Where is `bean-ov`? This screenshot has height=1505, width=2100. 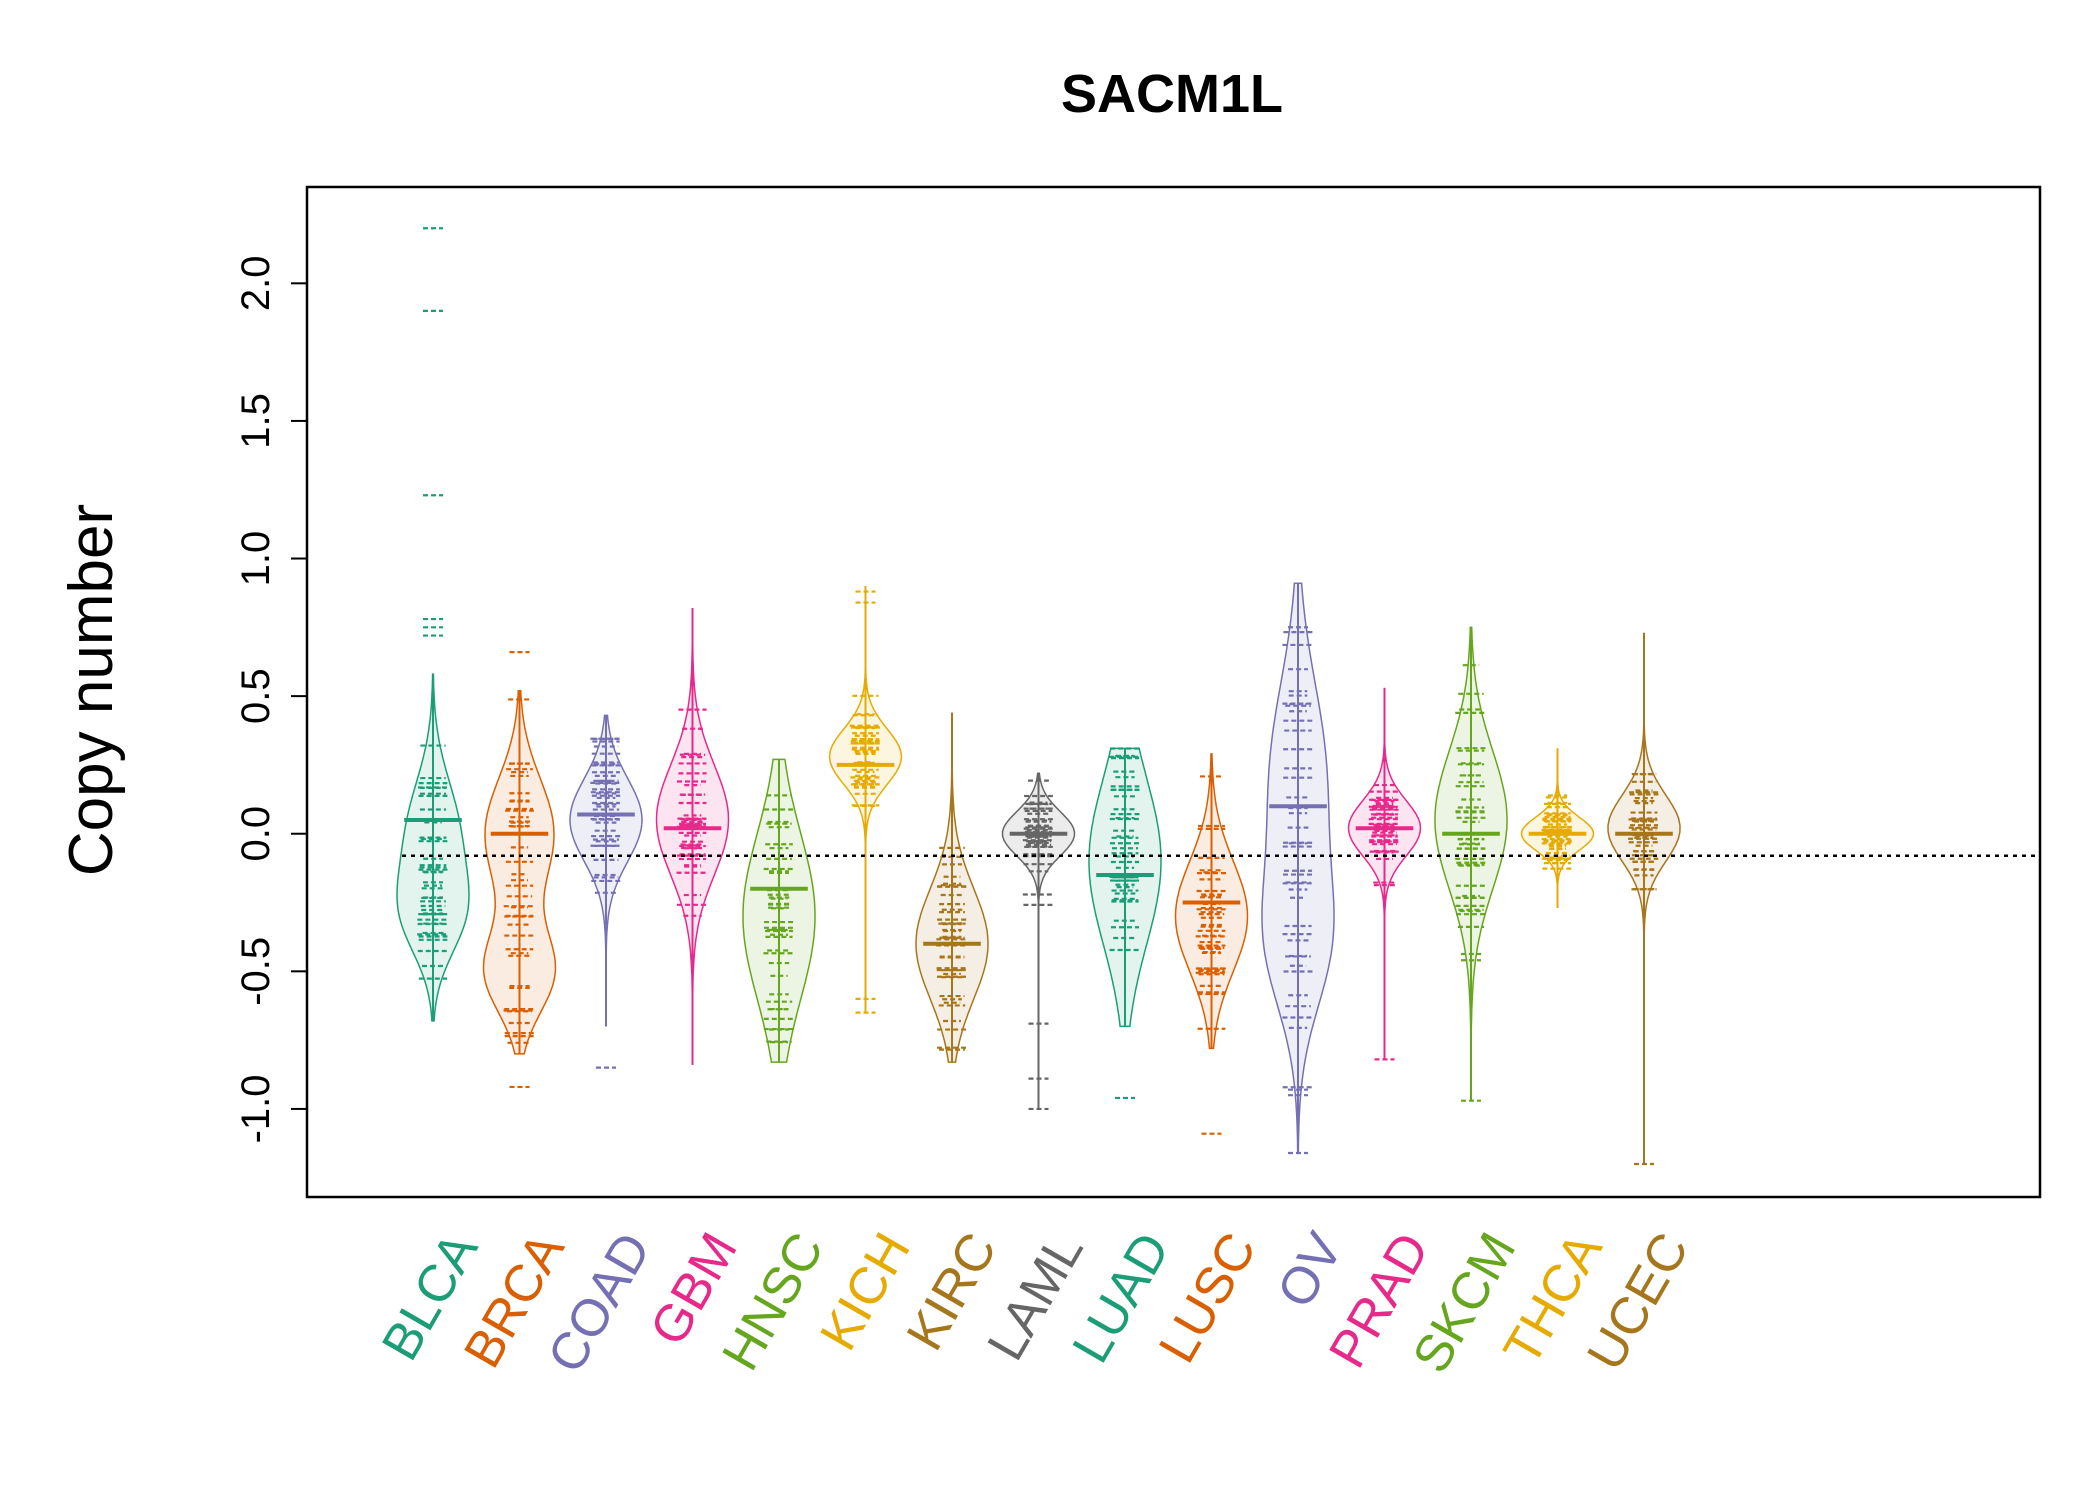 bean-ov is located at coordinates (1298, 868).